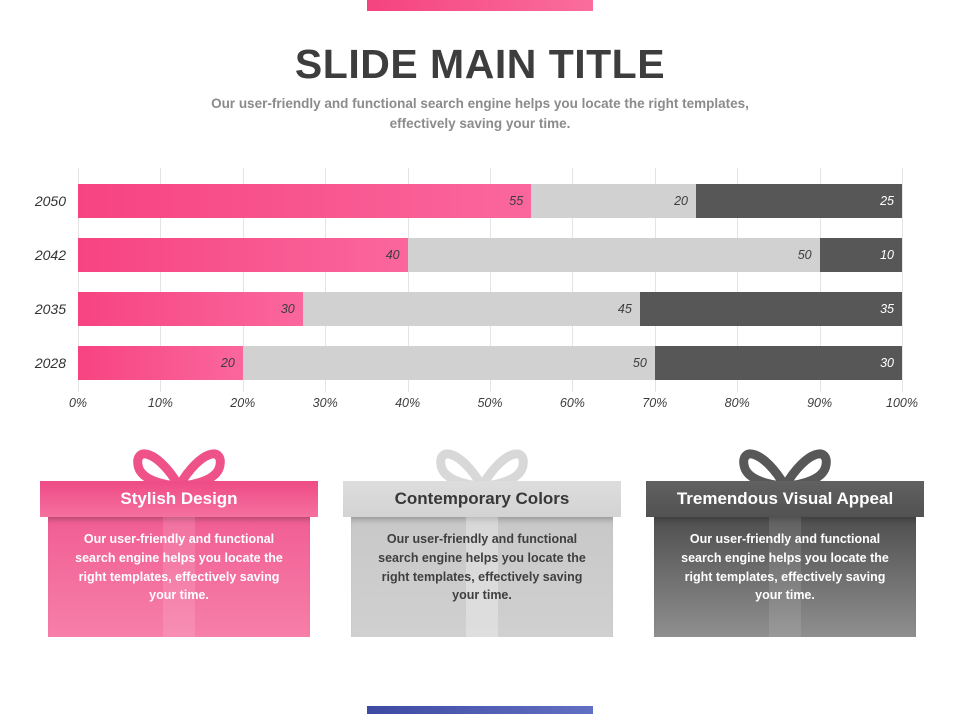  Describe the element at coordinates (572, 403) in the screenshot. I see `x-tick-60%: 60%` at that location.